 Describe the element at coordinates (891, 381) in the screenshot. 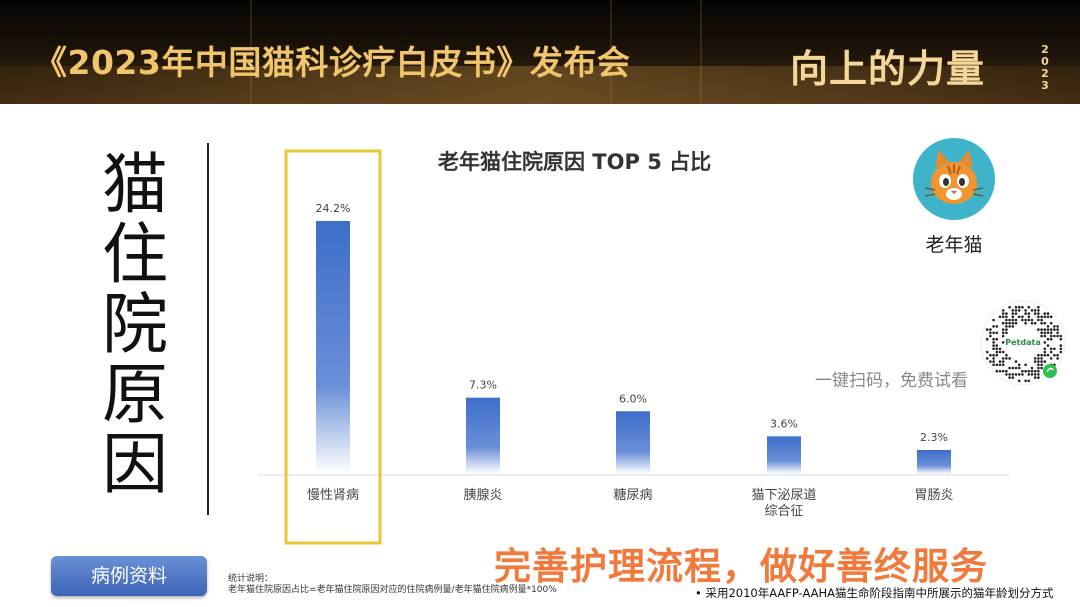

I see `qr-caption: 一键扫码，免费试看` at that location.